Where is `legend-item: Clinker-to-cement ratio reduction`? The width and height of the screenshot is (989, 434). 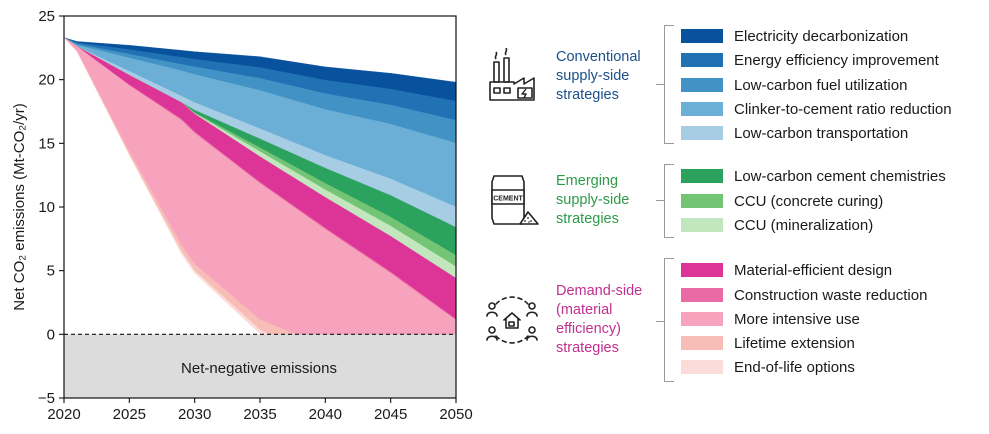
legend-item: Clinker-to-cement ratio reduction is located at coordinates (816, 109).